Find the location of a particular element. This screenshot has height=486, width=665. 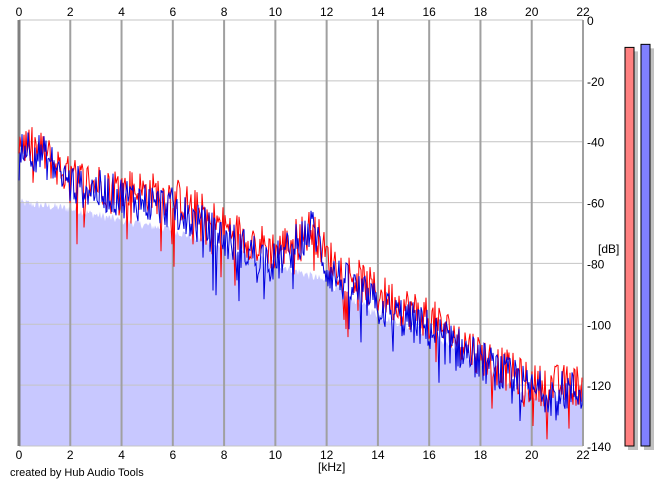

y-tick-label: 0 is located at coordinates (590, 21).